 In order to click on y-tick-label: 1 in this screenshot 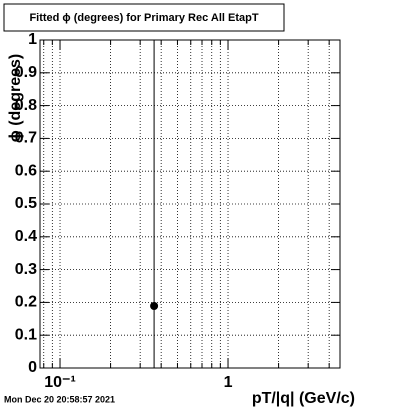, I will do `click(32, 39)`.